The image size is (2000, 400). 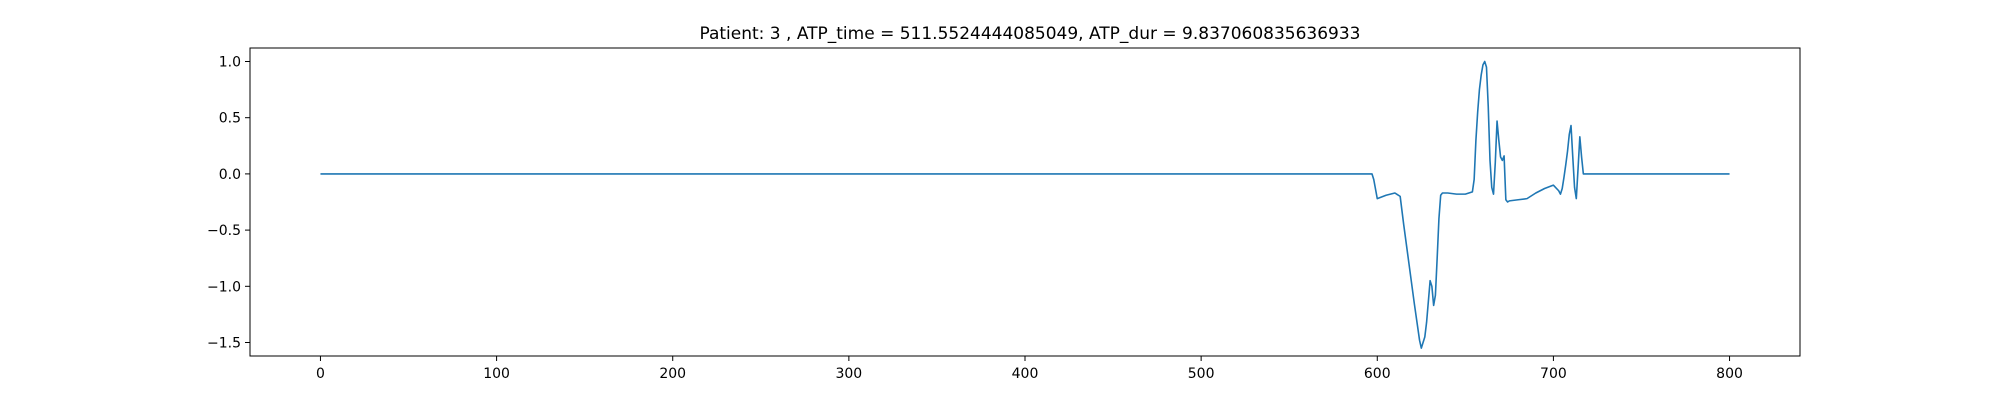 What do you see at coordinates (230, 119) in the screenshot?
I see `y-tick-label: 0.5` at bounding box center [230, 119].